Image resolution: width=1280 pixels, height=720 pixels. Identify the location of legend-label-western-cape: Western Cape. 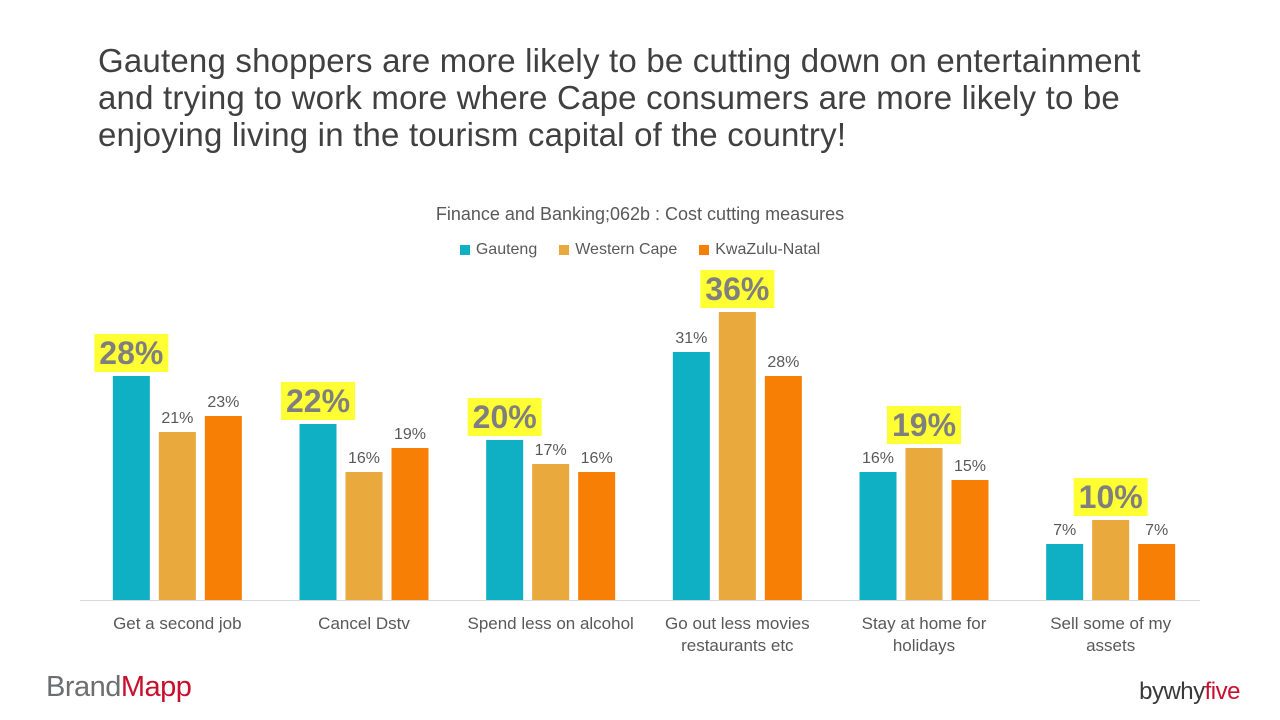
(626, 249).